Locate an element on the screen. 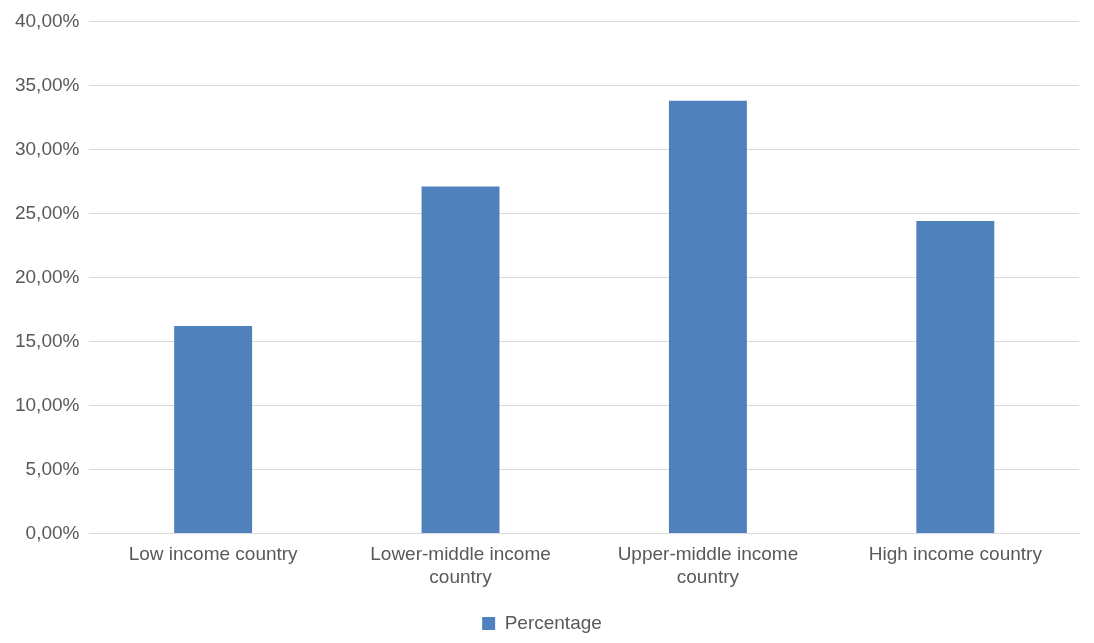  x-tick-label: Upper-middle income country is located at coordinates (708, 565).